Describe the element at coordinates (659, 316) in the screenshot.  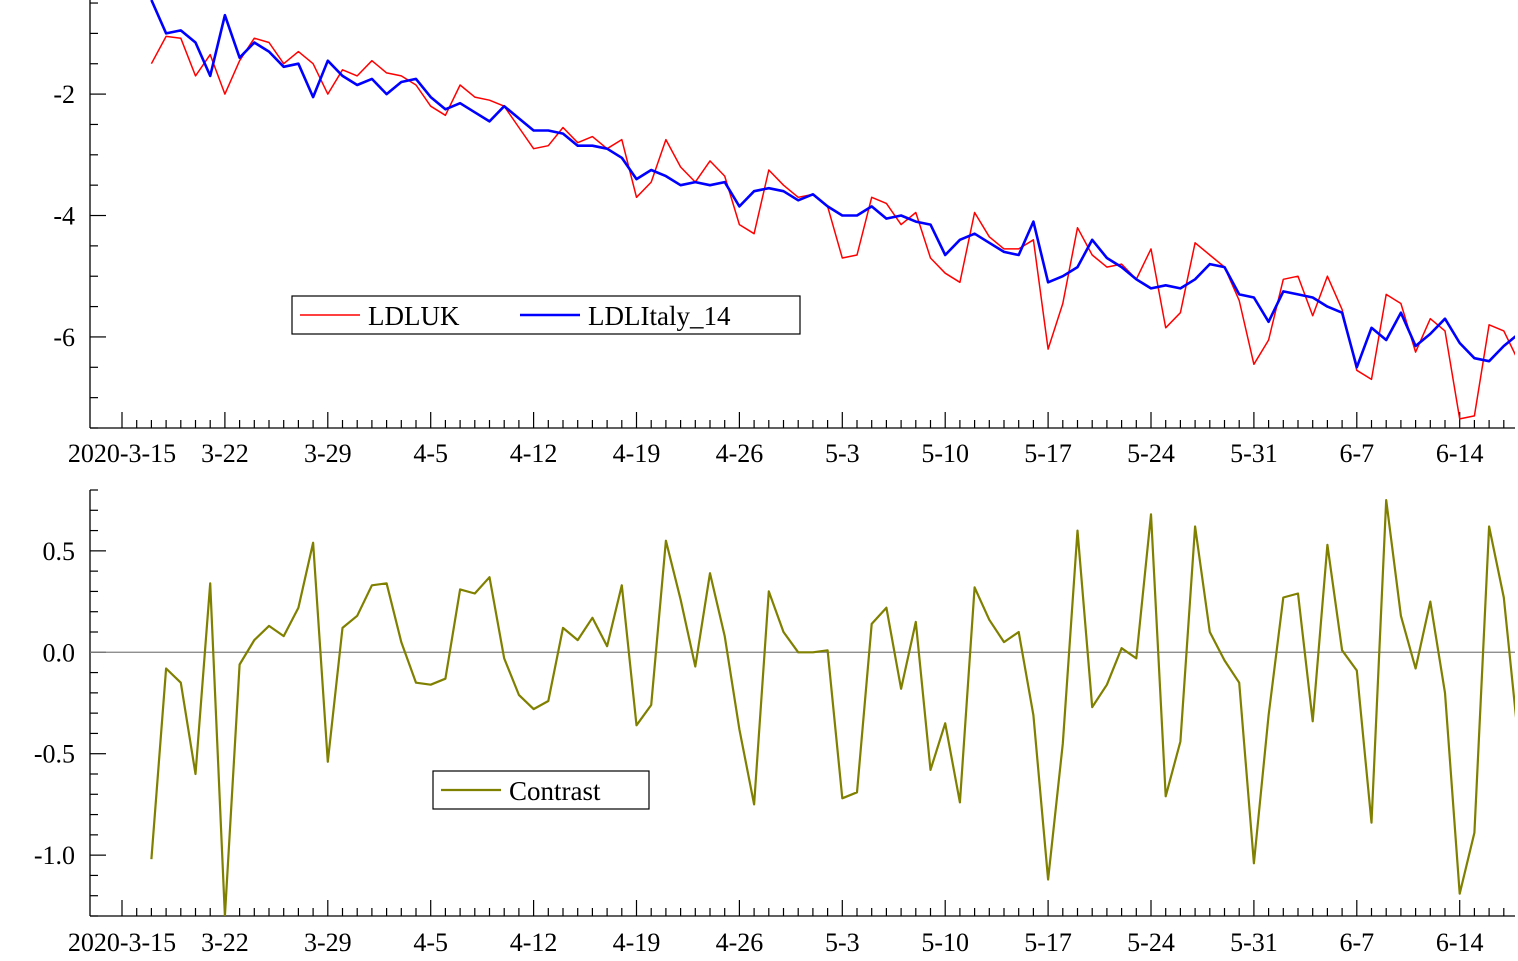
I see `legend-label: LDLItaly_14` at that location.